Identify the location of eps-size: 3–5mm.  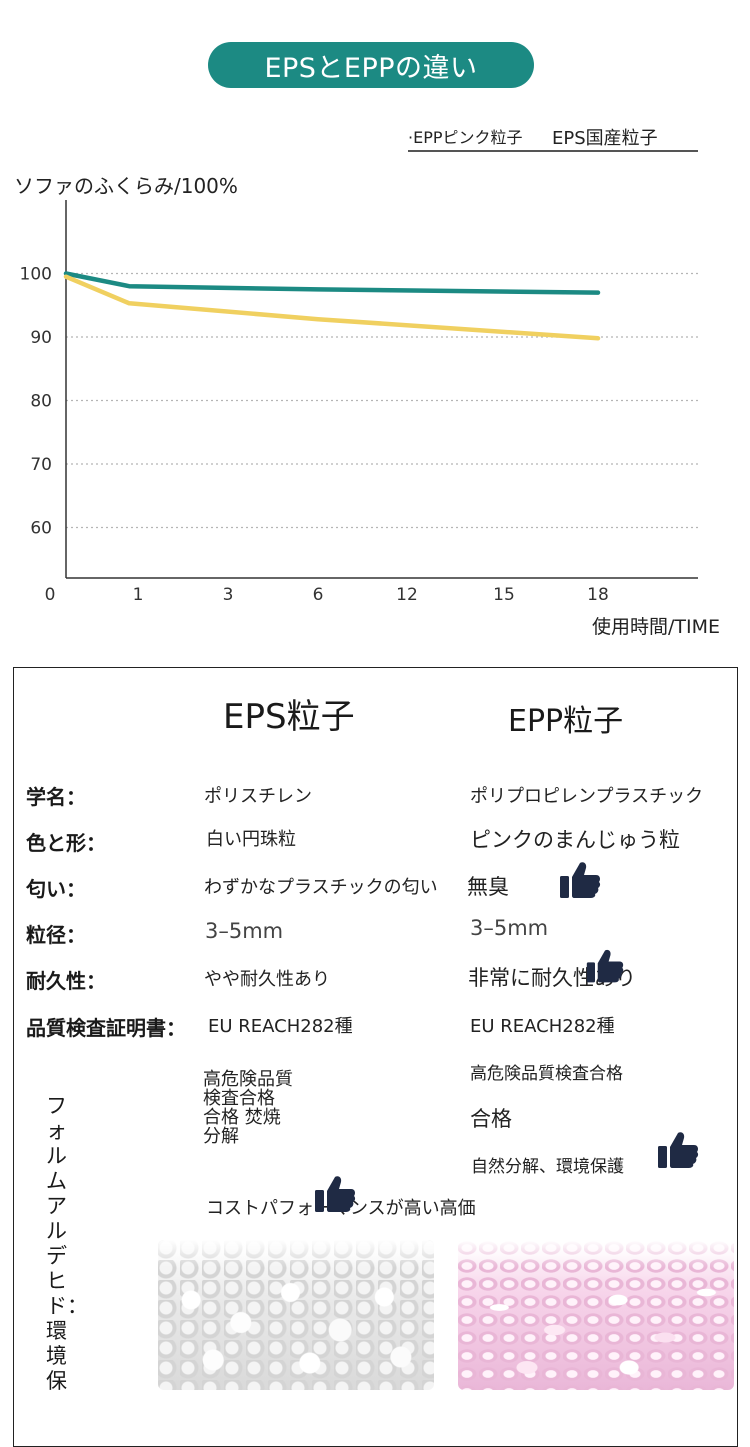
(244, 931).